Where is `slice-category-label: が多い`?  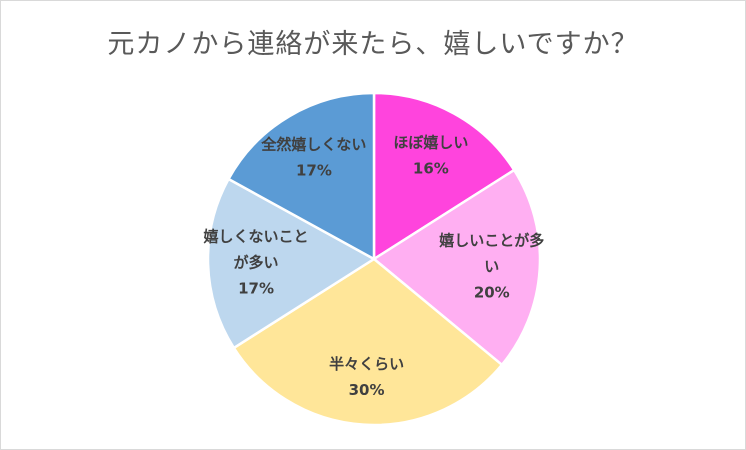
slice-category-label: が多い is located at coordinates (256, 263).